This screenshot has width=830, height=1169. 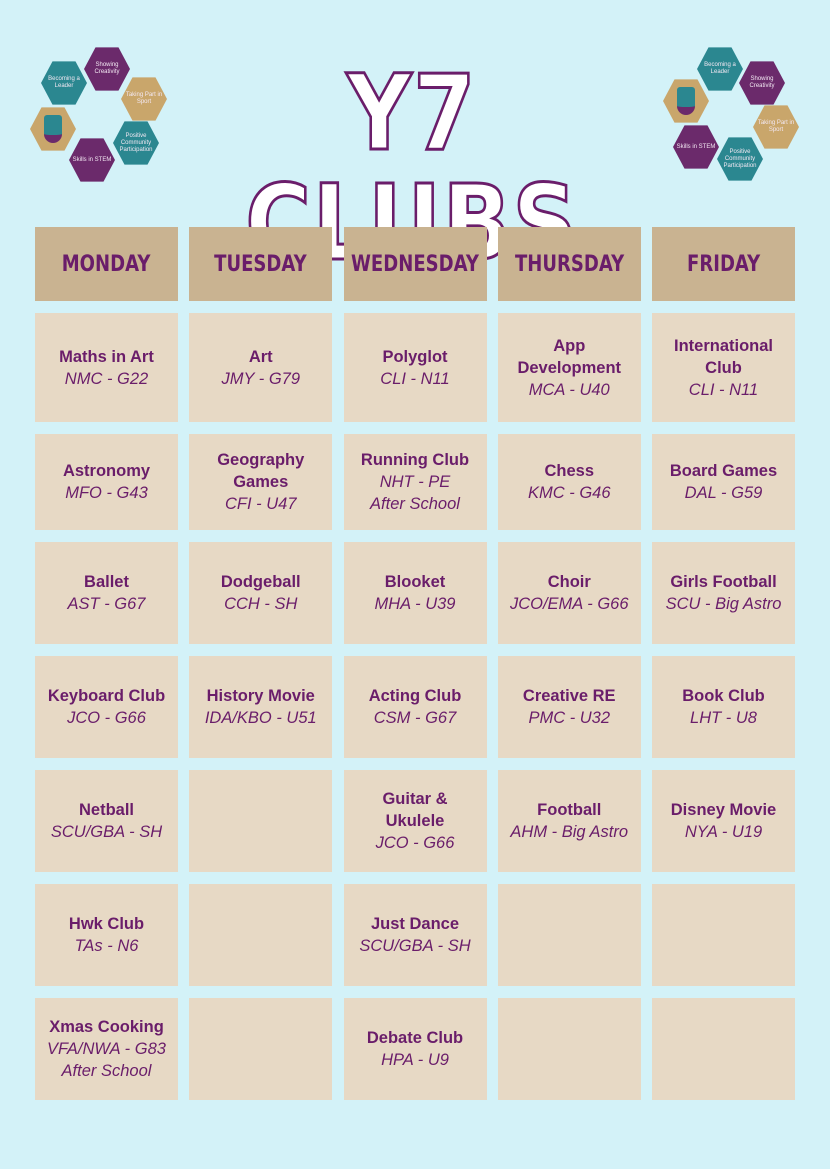 I want to click on club-name: Xmas Cooking, so click(x=106, y=1027).